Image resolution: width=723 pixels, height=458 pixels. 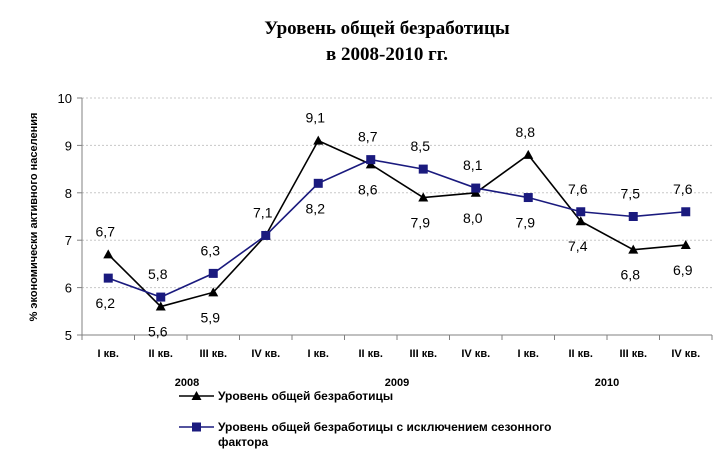 What do you see at coordinates (68, 288) in the screenshot?
I see `y-tick-label: 6` at bounding box center [68, 288].